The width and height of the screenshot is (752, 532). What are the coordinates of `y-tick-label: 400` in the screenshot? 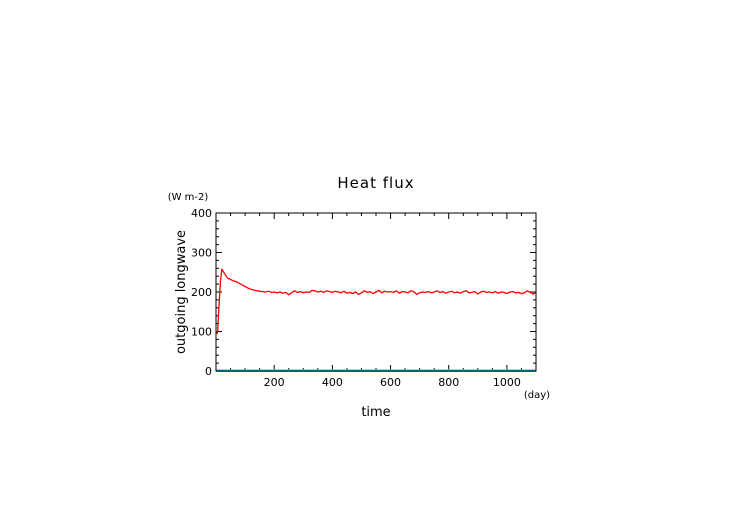 It's located at (201, 213).